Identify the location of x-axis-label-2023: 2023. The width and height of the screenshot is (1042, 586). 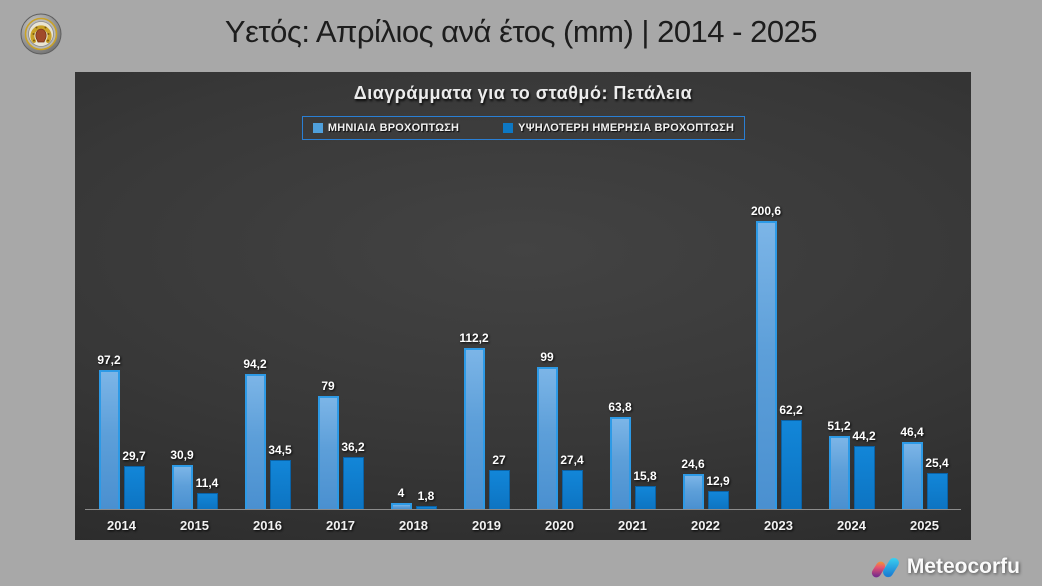
(778, 525).